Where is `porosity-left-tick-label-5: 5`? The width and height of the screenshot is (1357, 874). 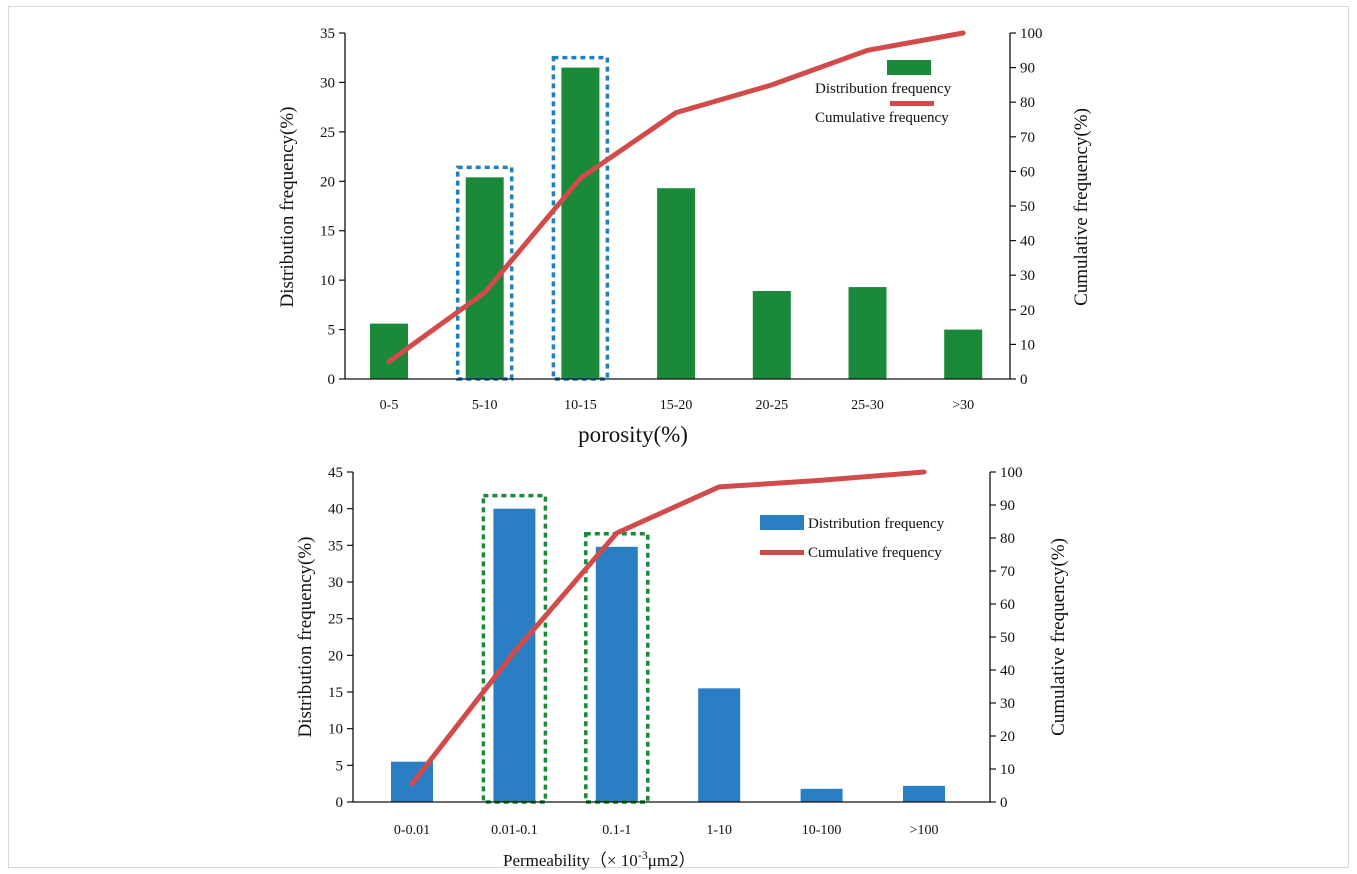
porosity-left-tick-label-5: 5 is located at coordinates (332, 331).